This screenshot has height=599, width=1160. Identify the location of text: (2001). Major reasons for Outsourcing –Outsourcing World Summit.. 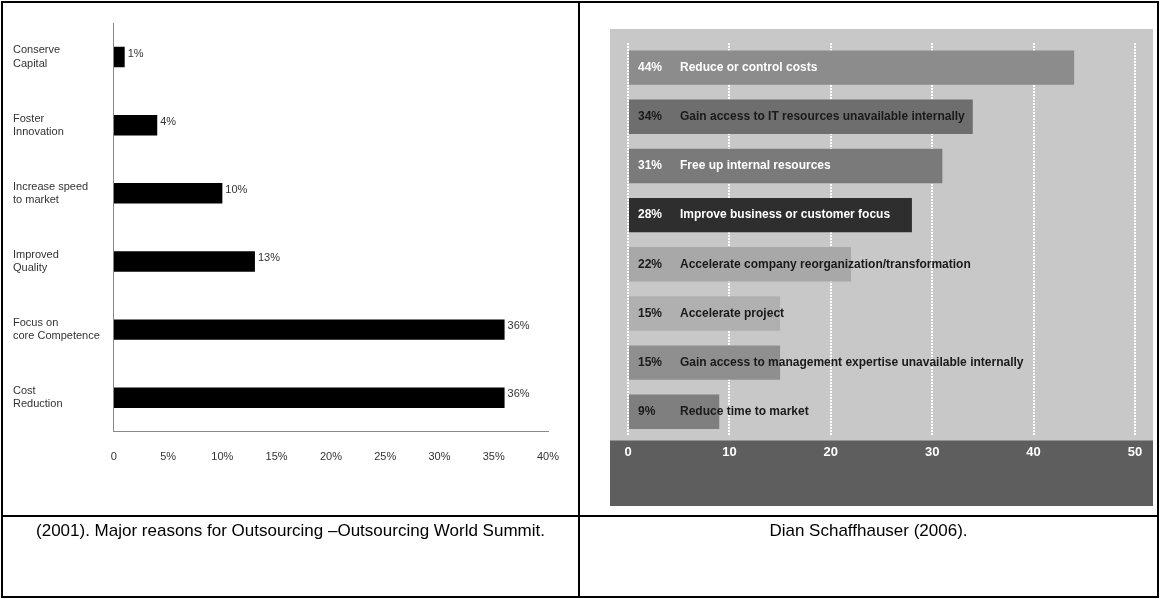
(290, 531).